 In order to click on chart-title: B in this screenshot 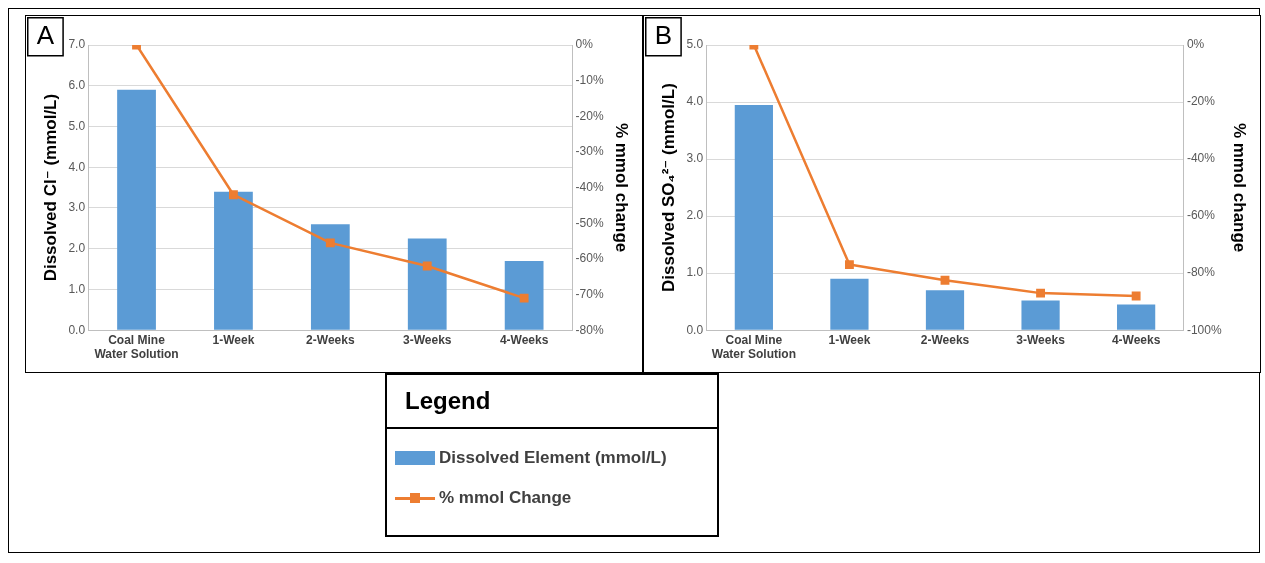, I will do `click(663, 35)`.